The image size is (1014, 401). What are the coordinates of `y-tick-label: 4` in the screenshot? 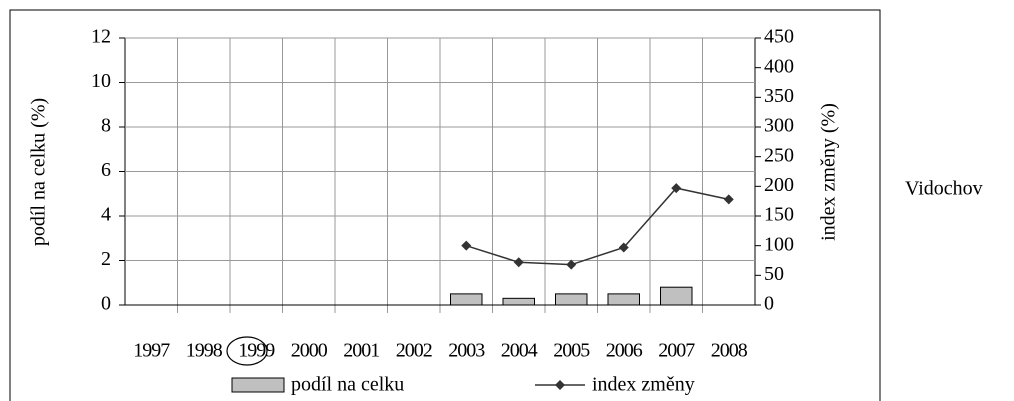 It's located at (106, 215).